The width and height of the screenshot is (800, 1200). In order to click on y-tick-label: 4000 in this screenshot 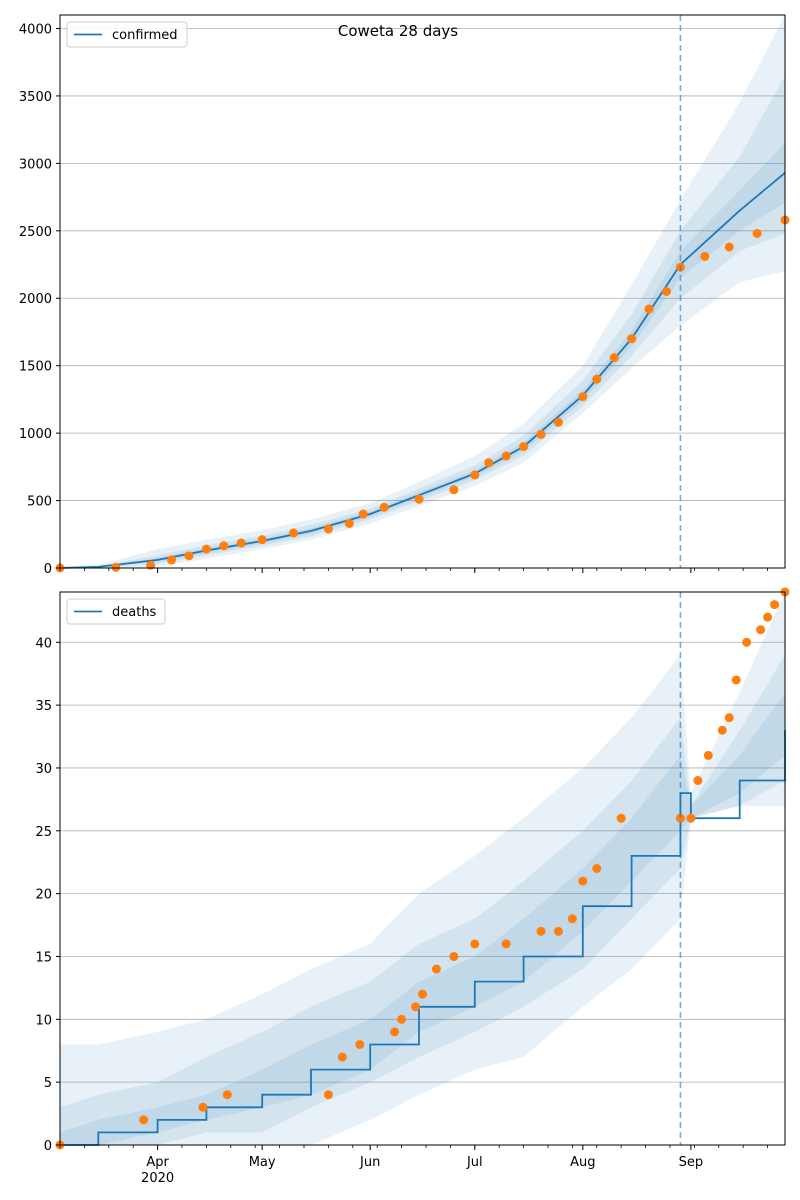, I will do `click(35, 29)`.